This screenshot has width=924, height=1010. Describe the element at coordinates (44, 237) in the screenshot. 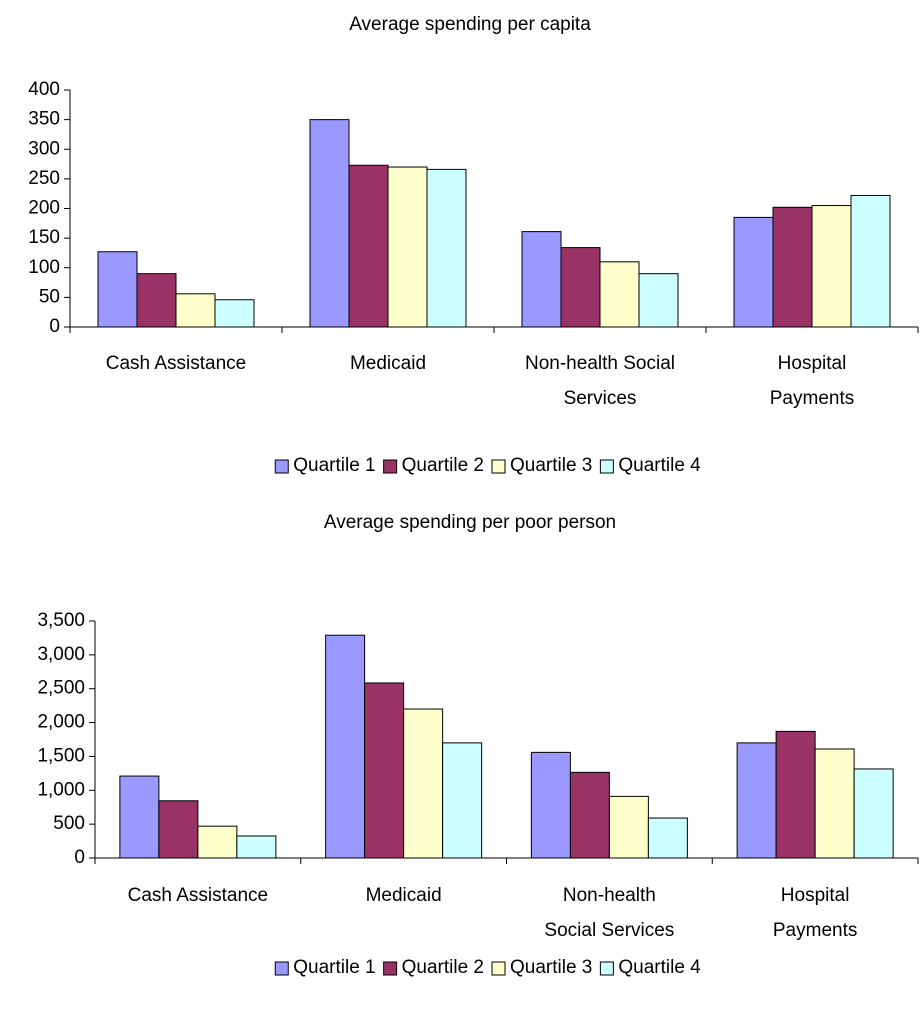

I see `y-tick-label: 150` at that location.